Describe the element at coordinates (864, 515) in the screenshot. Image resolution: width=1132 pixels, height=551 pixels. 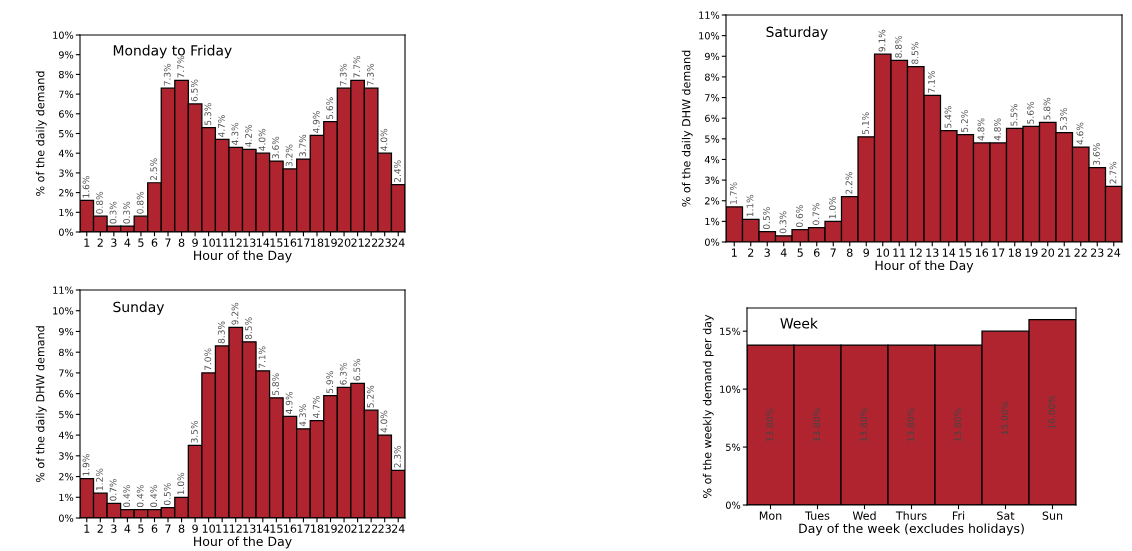
I see `x-tick-label: Wed` at that location.